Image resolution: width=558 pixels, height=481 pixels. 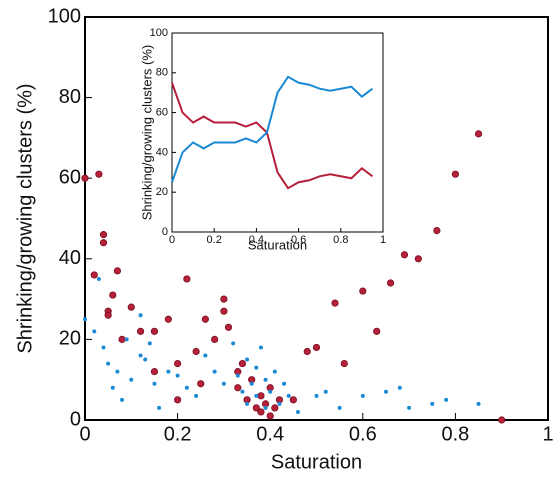 What do you see at coordinates (256, 240) in the screenshot?
I see `x-tick-label: 0.4` at bounding box center [256, 240].